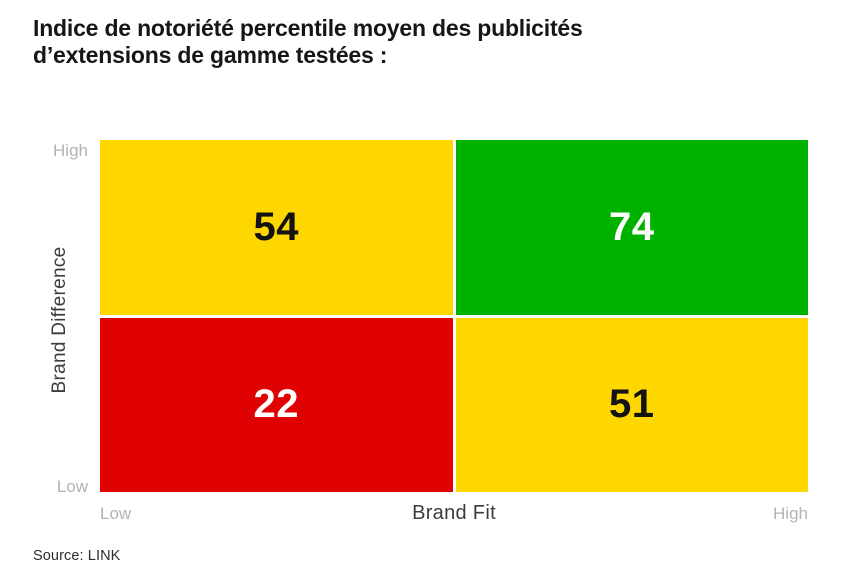 The height and width of the screenshot is (588, 852). Describe the element at coordinates (116, 513) in the screenshot. I see `x-axis-tick-low: Low` at that location.